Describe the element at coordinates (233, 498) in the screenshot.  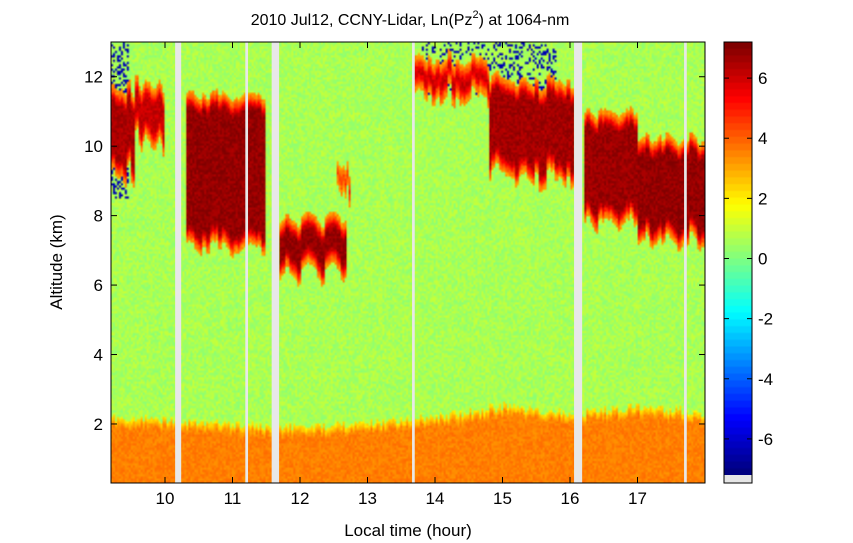
I see `x-tick-label: 11` at that location.